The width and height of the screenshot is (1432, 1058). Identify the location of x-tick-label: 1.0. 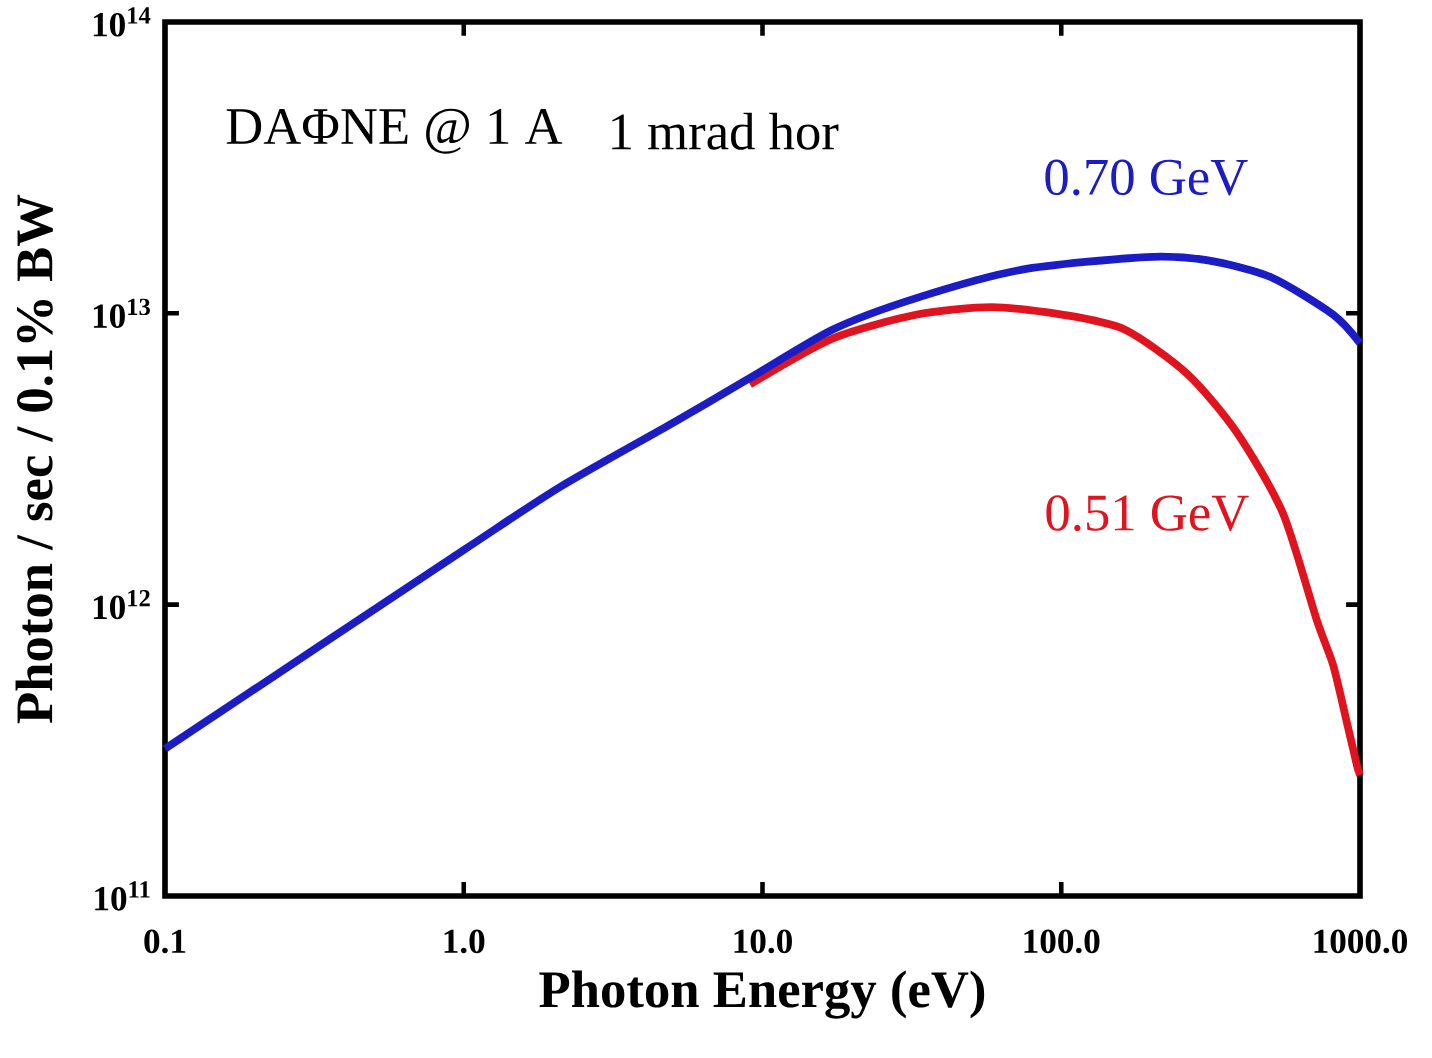
(464, 941).